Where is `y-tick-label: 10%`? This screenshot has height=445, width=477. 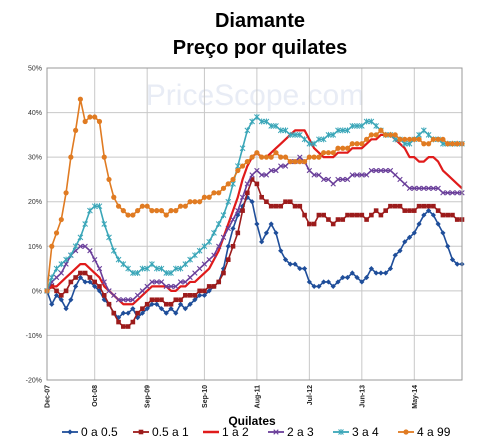 y-tick-label: 10% is located at coordinates (35, 247).